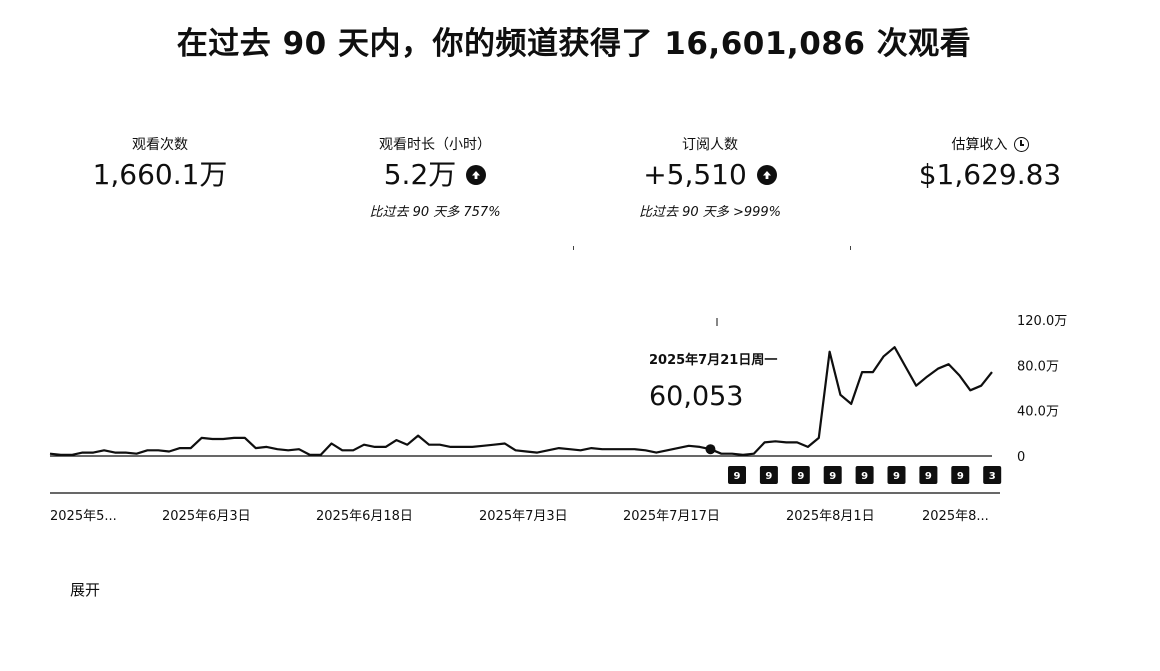 The height and width of the screenshot is (671, 1160). What do you see at coordinates (435, 177) in the screenshot?
I see `metric-watch-time: 观看时长（小时） 5.2万 比过去 90 天多 757%` at bounding box center [435, 177].